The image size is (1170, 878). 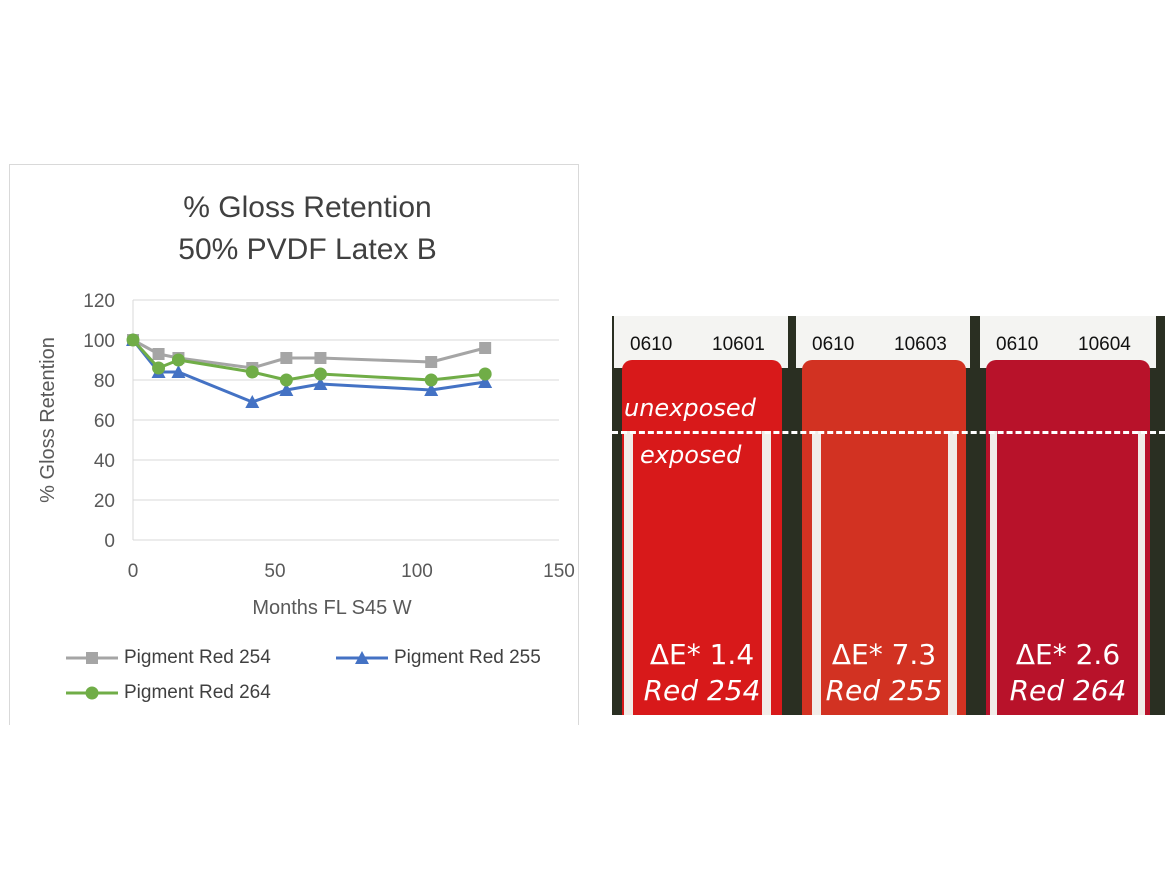 What do you see at coordinates (559, 571) in the screenshot?
I see `x-tick-label: 150` at bounding box center [559, 571].